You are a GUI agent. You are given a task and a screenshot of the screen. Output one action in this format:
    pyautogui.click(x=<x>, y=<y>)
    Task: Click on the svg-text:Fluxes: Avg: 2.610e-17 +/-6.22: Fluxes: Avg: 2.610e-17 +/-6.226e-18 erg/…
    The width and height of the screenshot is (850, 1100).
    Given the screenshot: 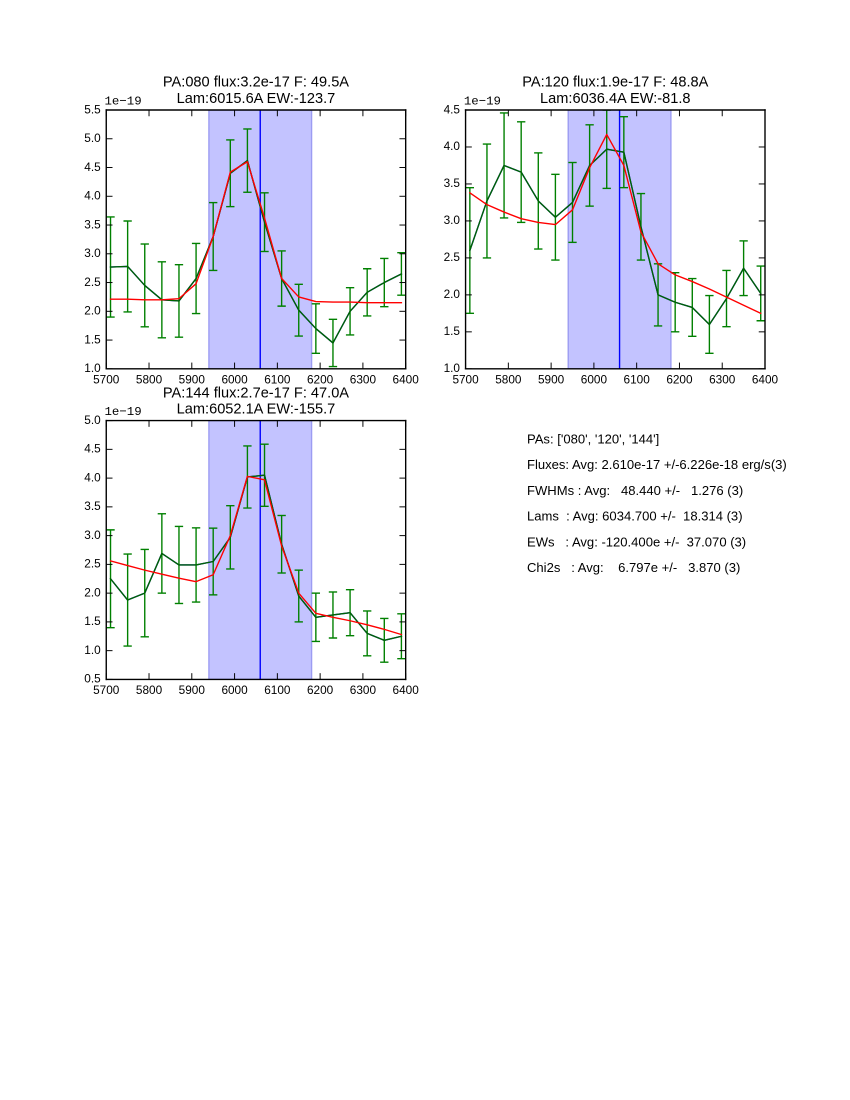 What is the action you would take?
    pyautogui.click(x=657, y=464)
    